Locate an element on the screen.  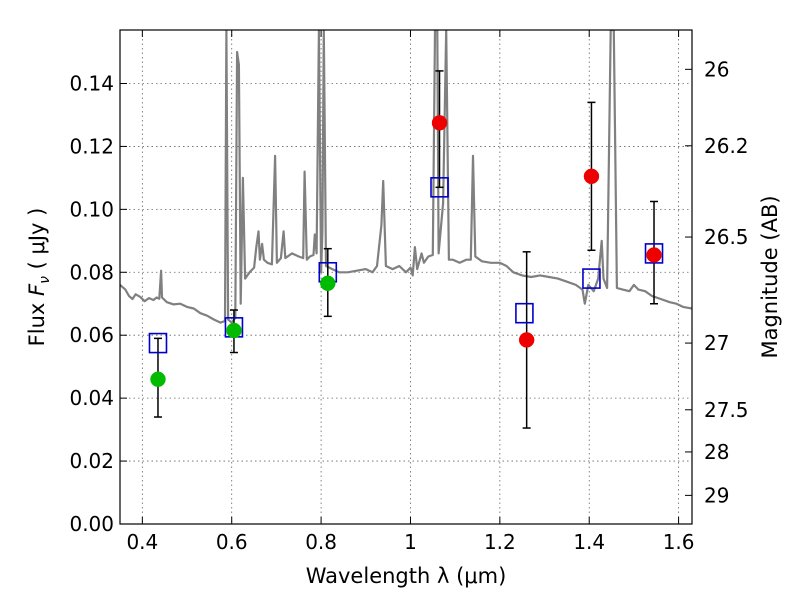
y-tick-label: 0.04 is located at coordinates (91, 398).